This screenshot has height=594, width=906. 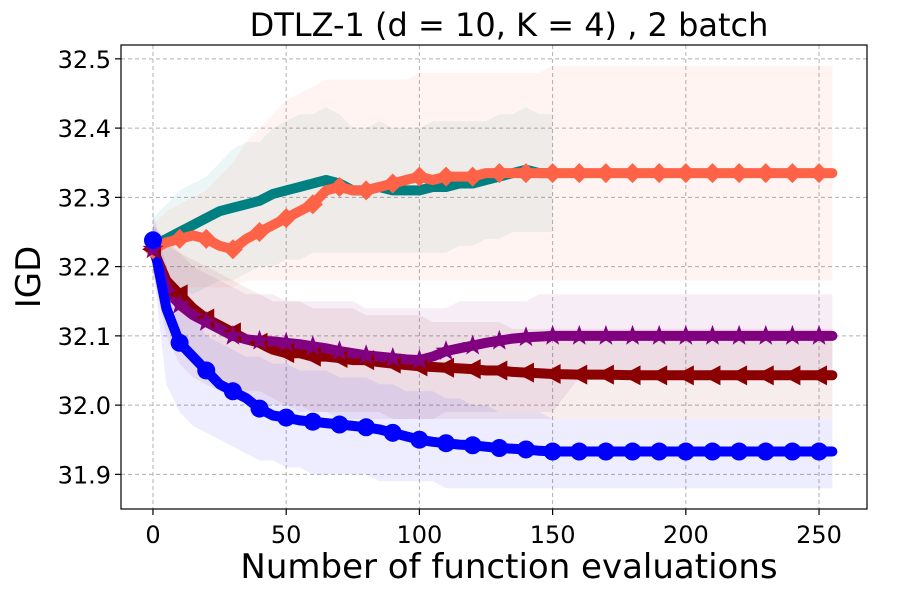 What do you see at coordinates (553, 535) in the screenshot?
I see `x-tick-label: 150` at bounding box center [553, 535].